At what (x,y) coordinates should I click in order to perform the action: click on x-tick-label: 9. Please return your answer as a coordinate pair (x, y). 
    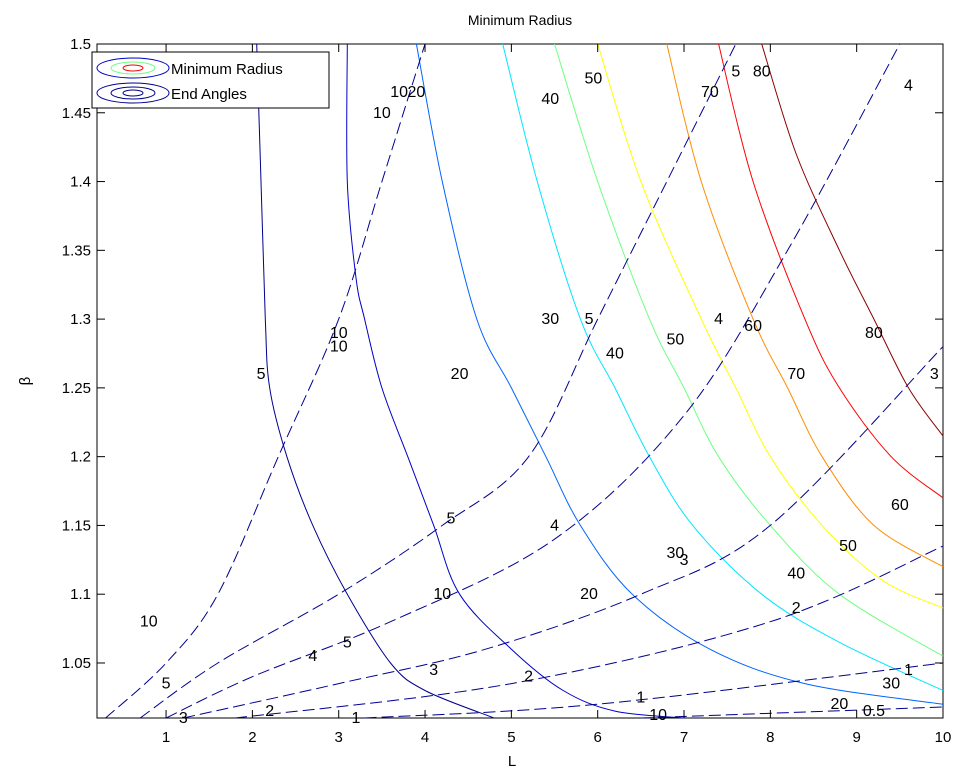
    Looking at the image, I should click on (857, 737).